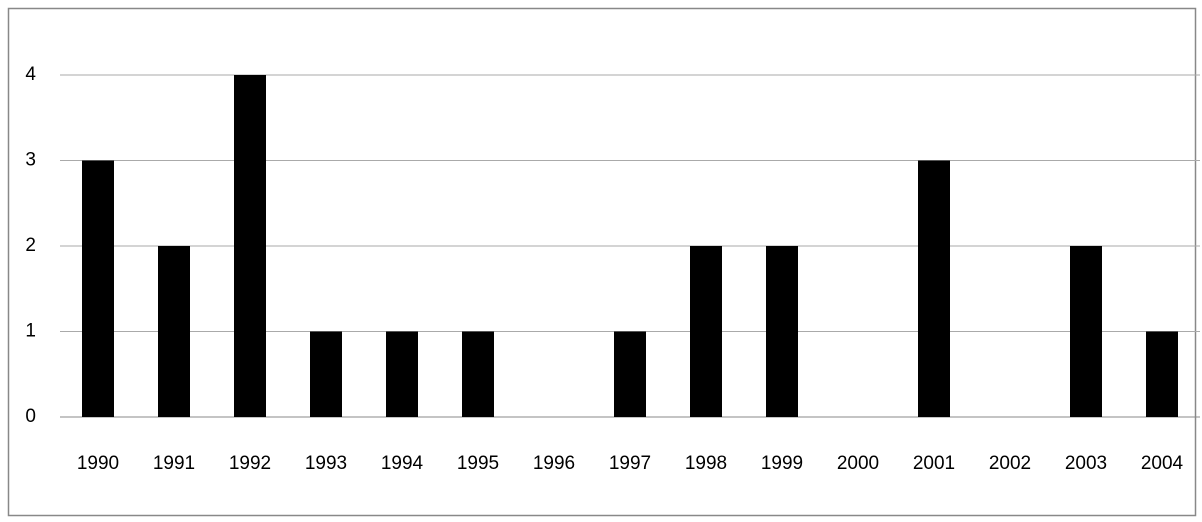 The height and width of the screenshot is (522, 1202). Describe the element at coordinates (1010, 463) in the screenshot. I see `x-tick-label: 2002` at that location.